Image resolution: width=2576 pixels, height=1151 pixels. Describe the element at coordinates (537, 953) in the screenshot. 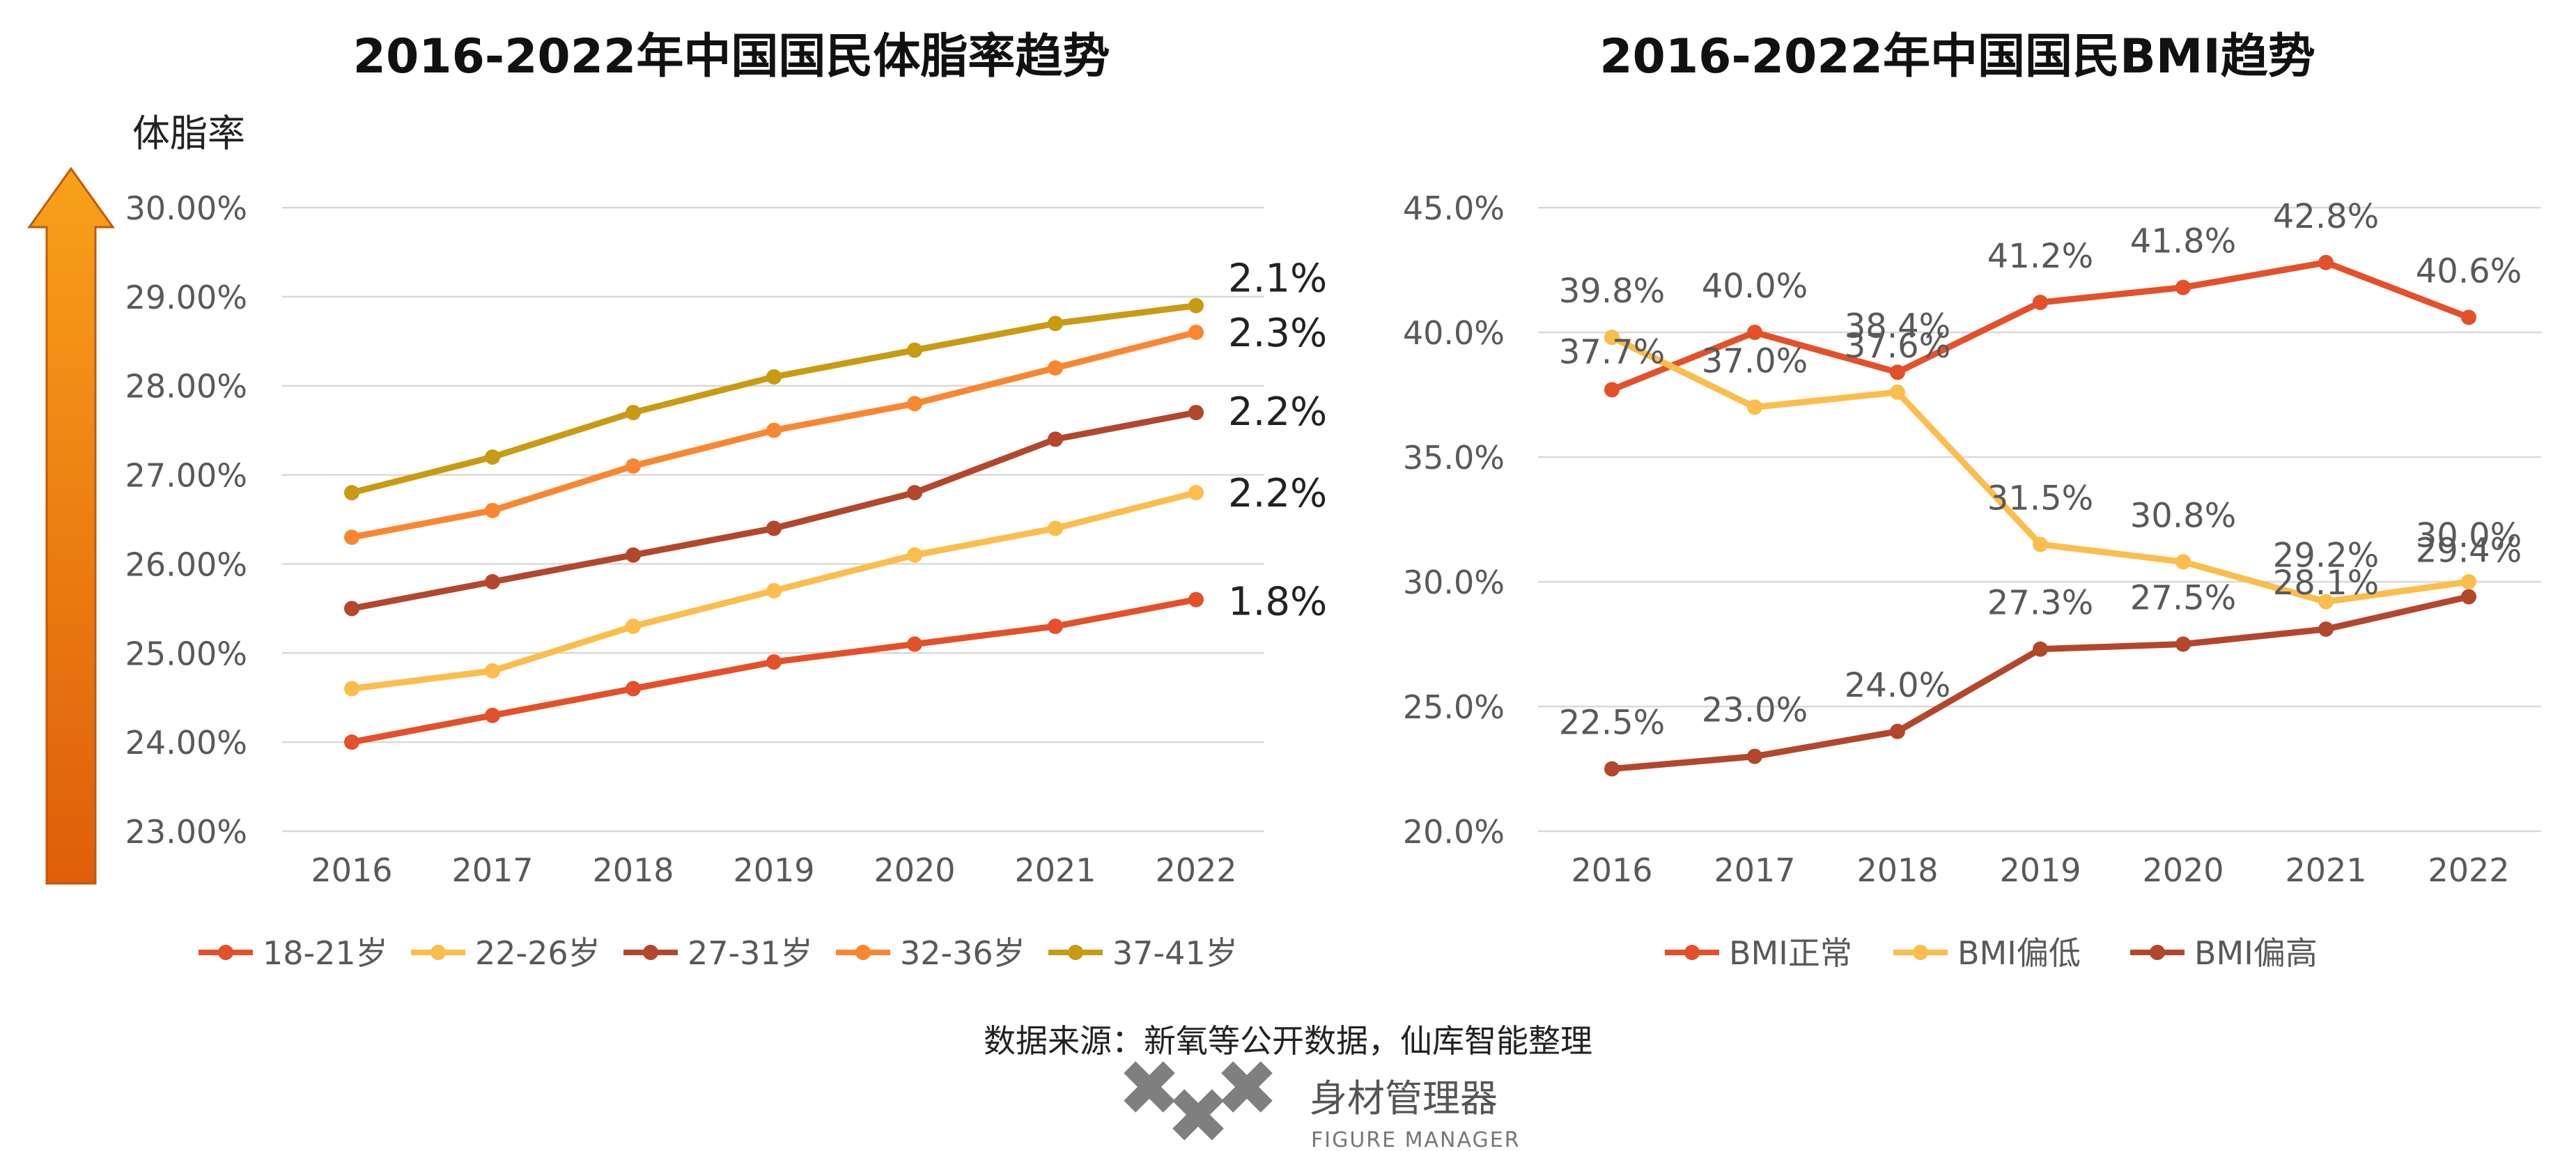

I see `legend-label: 22-26岁` at that location.